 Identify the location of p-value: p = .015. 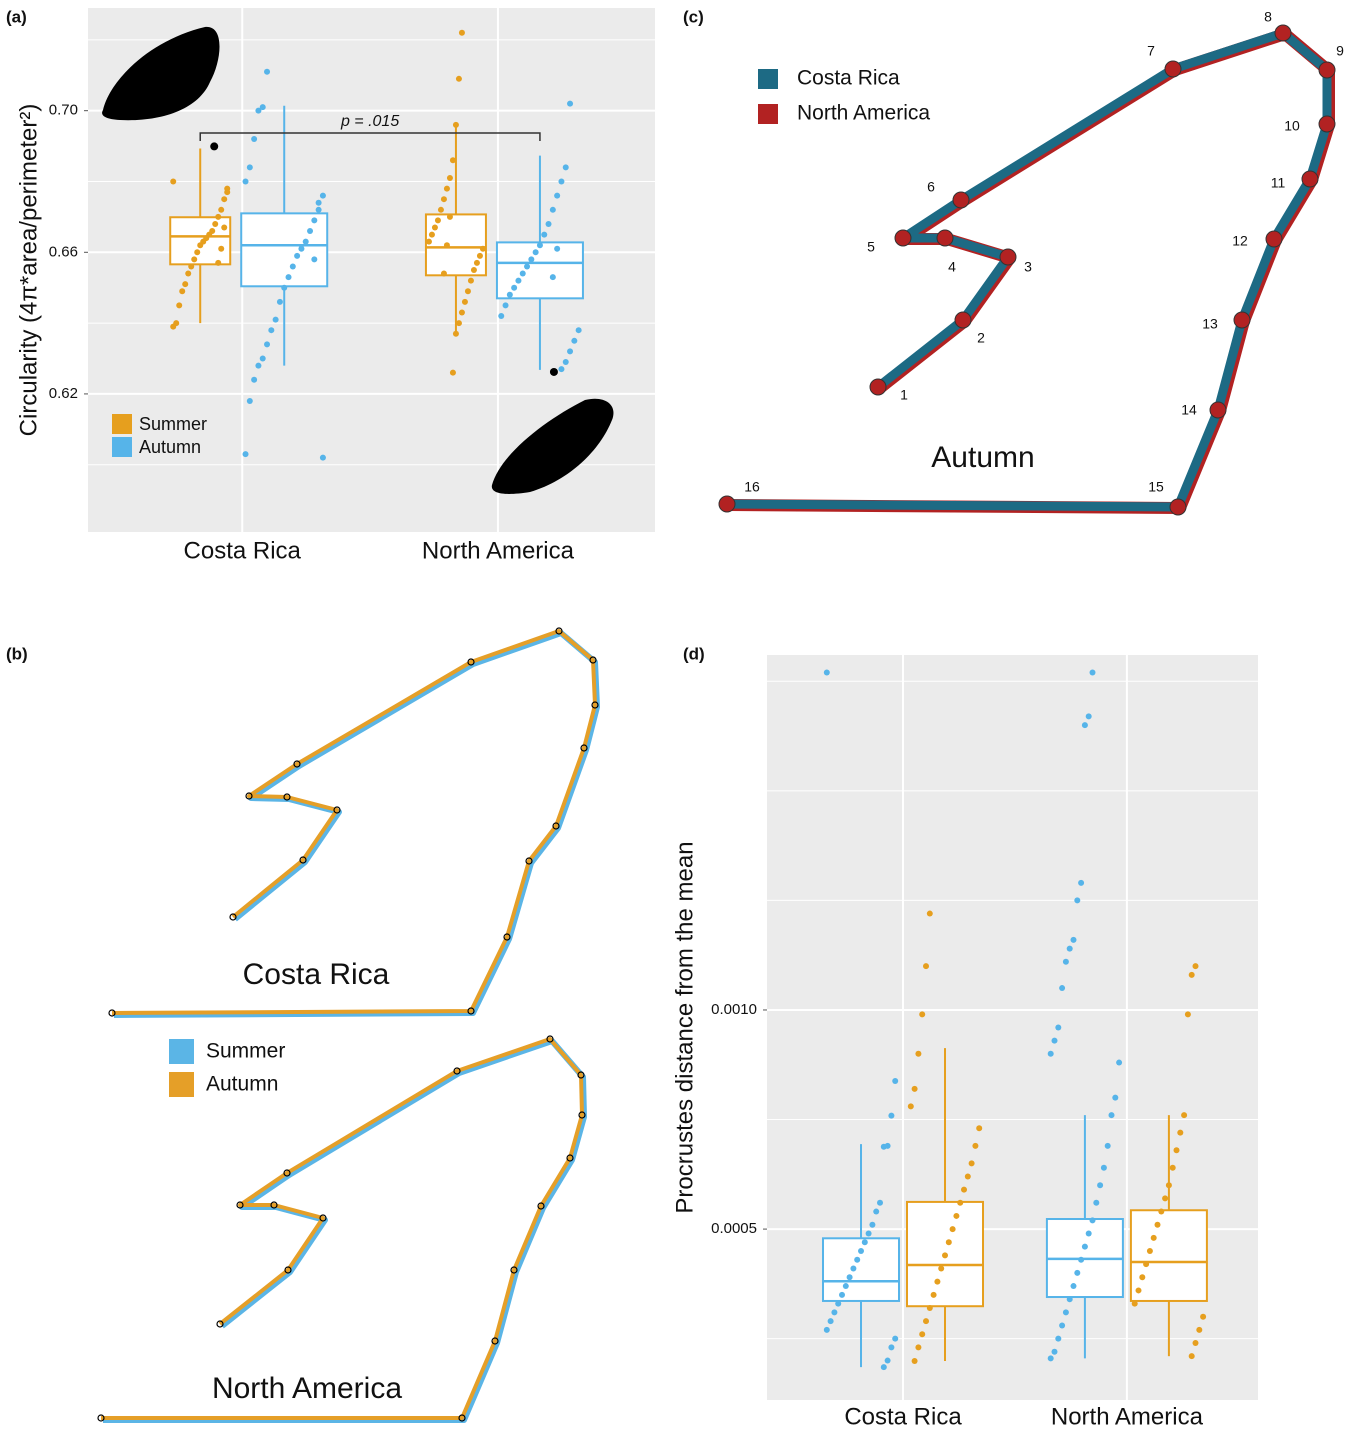
(369, 121).